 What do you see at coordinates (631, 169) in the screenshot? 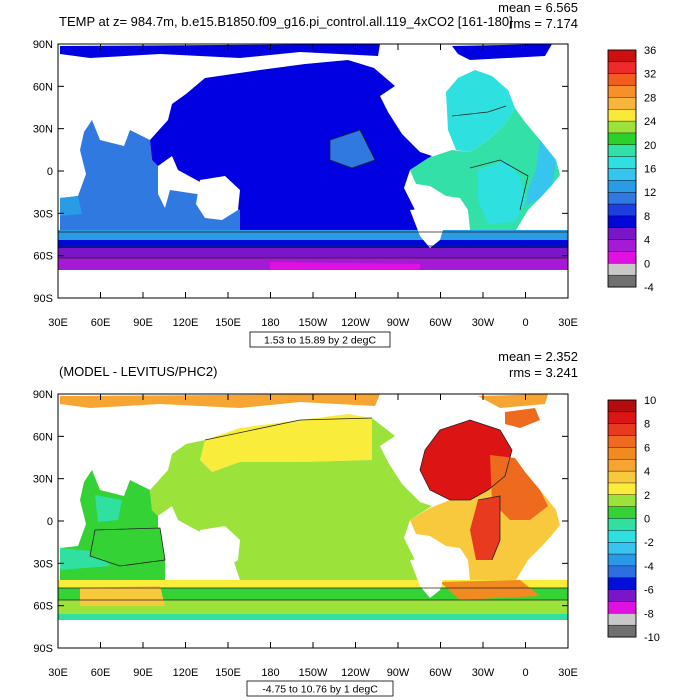
I see `panel-temp-colorbar: 36 32 28 24 20 16 12 8 4 0 -4` at bounding box center [631, 169].